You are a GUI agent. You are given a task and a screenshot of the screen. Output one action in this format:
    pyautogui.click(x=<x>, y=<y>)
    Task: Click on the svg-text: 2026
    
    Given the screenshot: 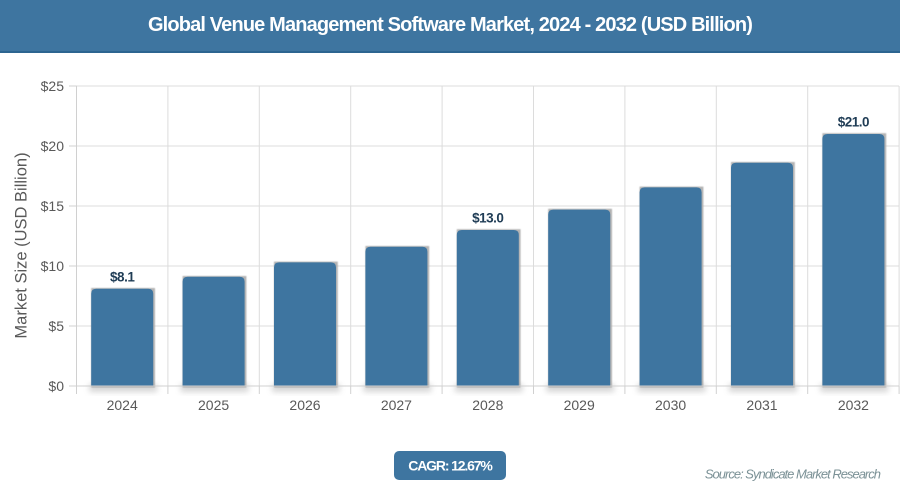 What is the action you would take?
    pyautogui.click(x=304, y=405)
    